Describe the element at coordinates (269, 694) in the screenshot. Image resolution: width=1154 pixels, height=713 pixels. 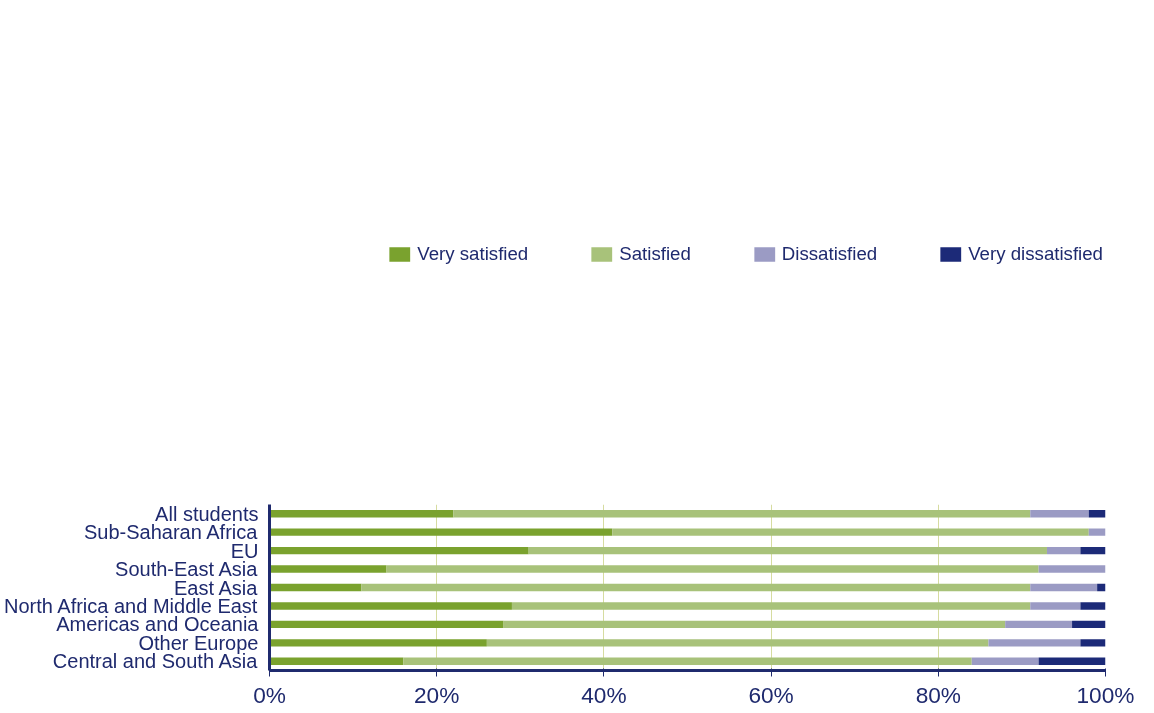
I see `x-tick-label: 0%` at that location.